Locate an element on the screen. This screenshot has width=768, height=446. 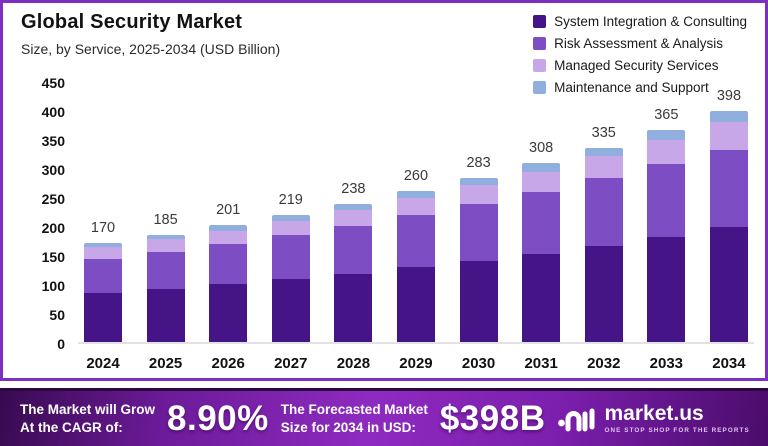
x-label-2033: 2033 is located at coordinates (666, 363).